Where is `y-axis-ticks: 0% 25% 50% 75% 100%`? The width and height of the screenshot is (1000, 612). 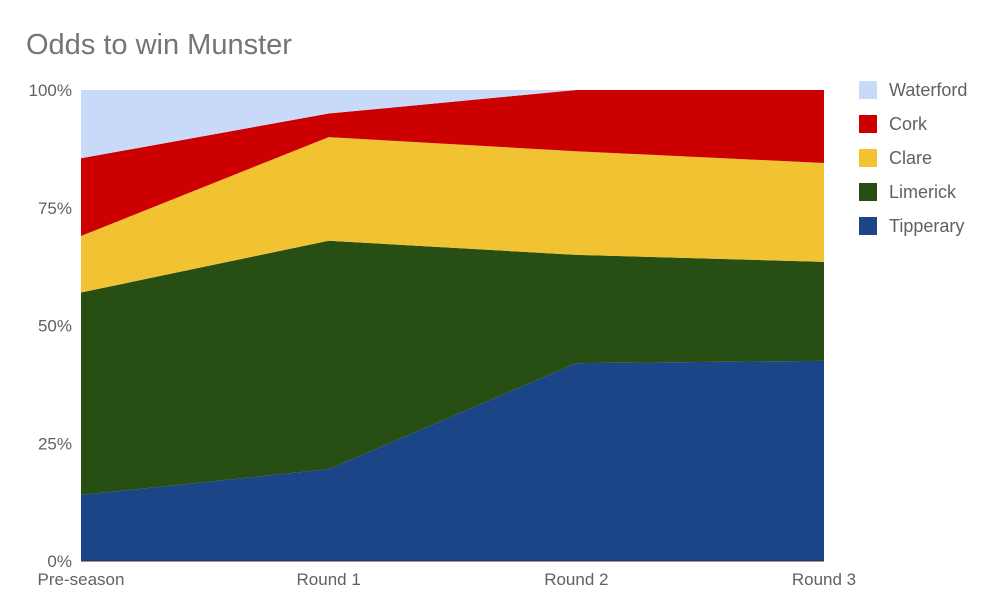
y-axis-ticks: 0% 25% 50% 75% 100% is located at coordinates (50, 326).